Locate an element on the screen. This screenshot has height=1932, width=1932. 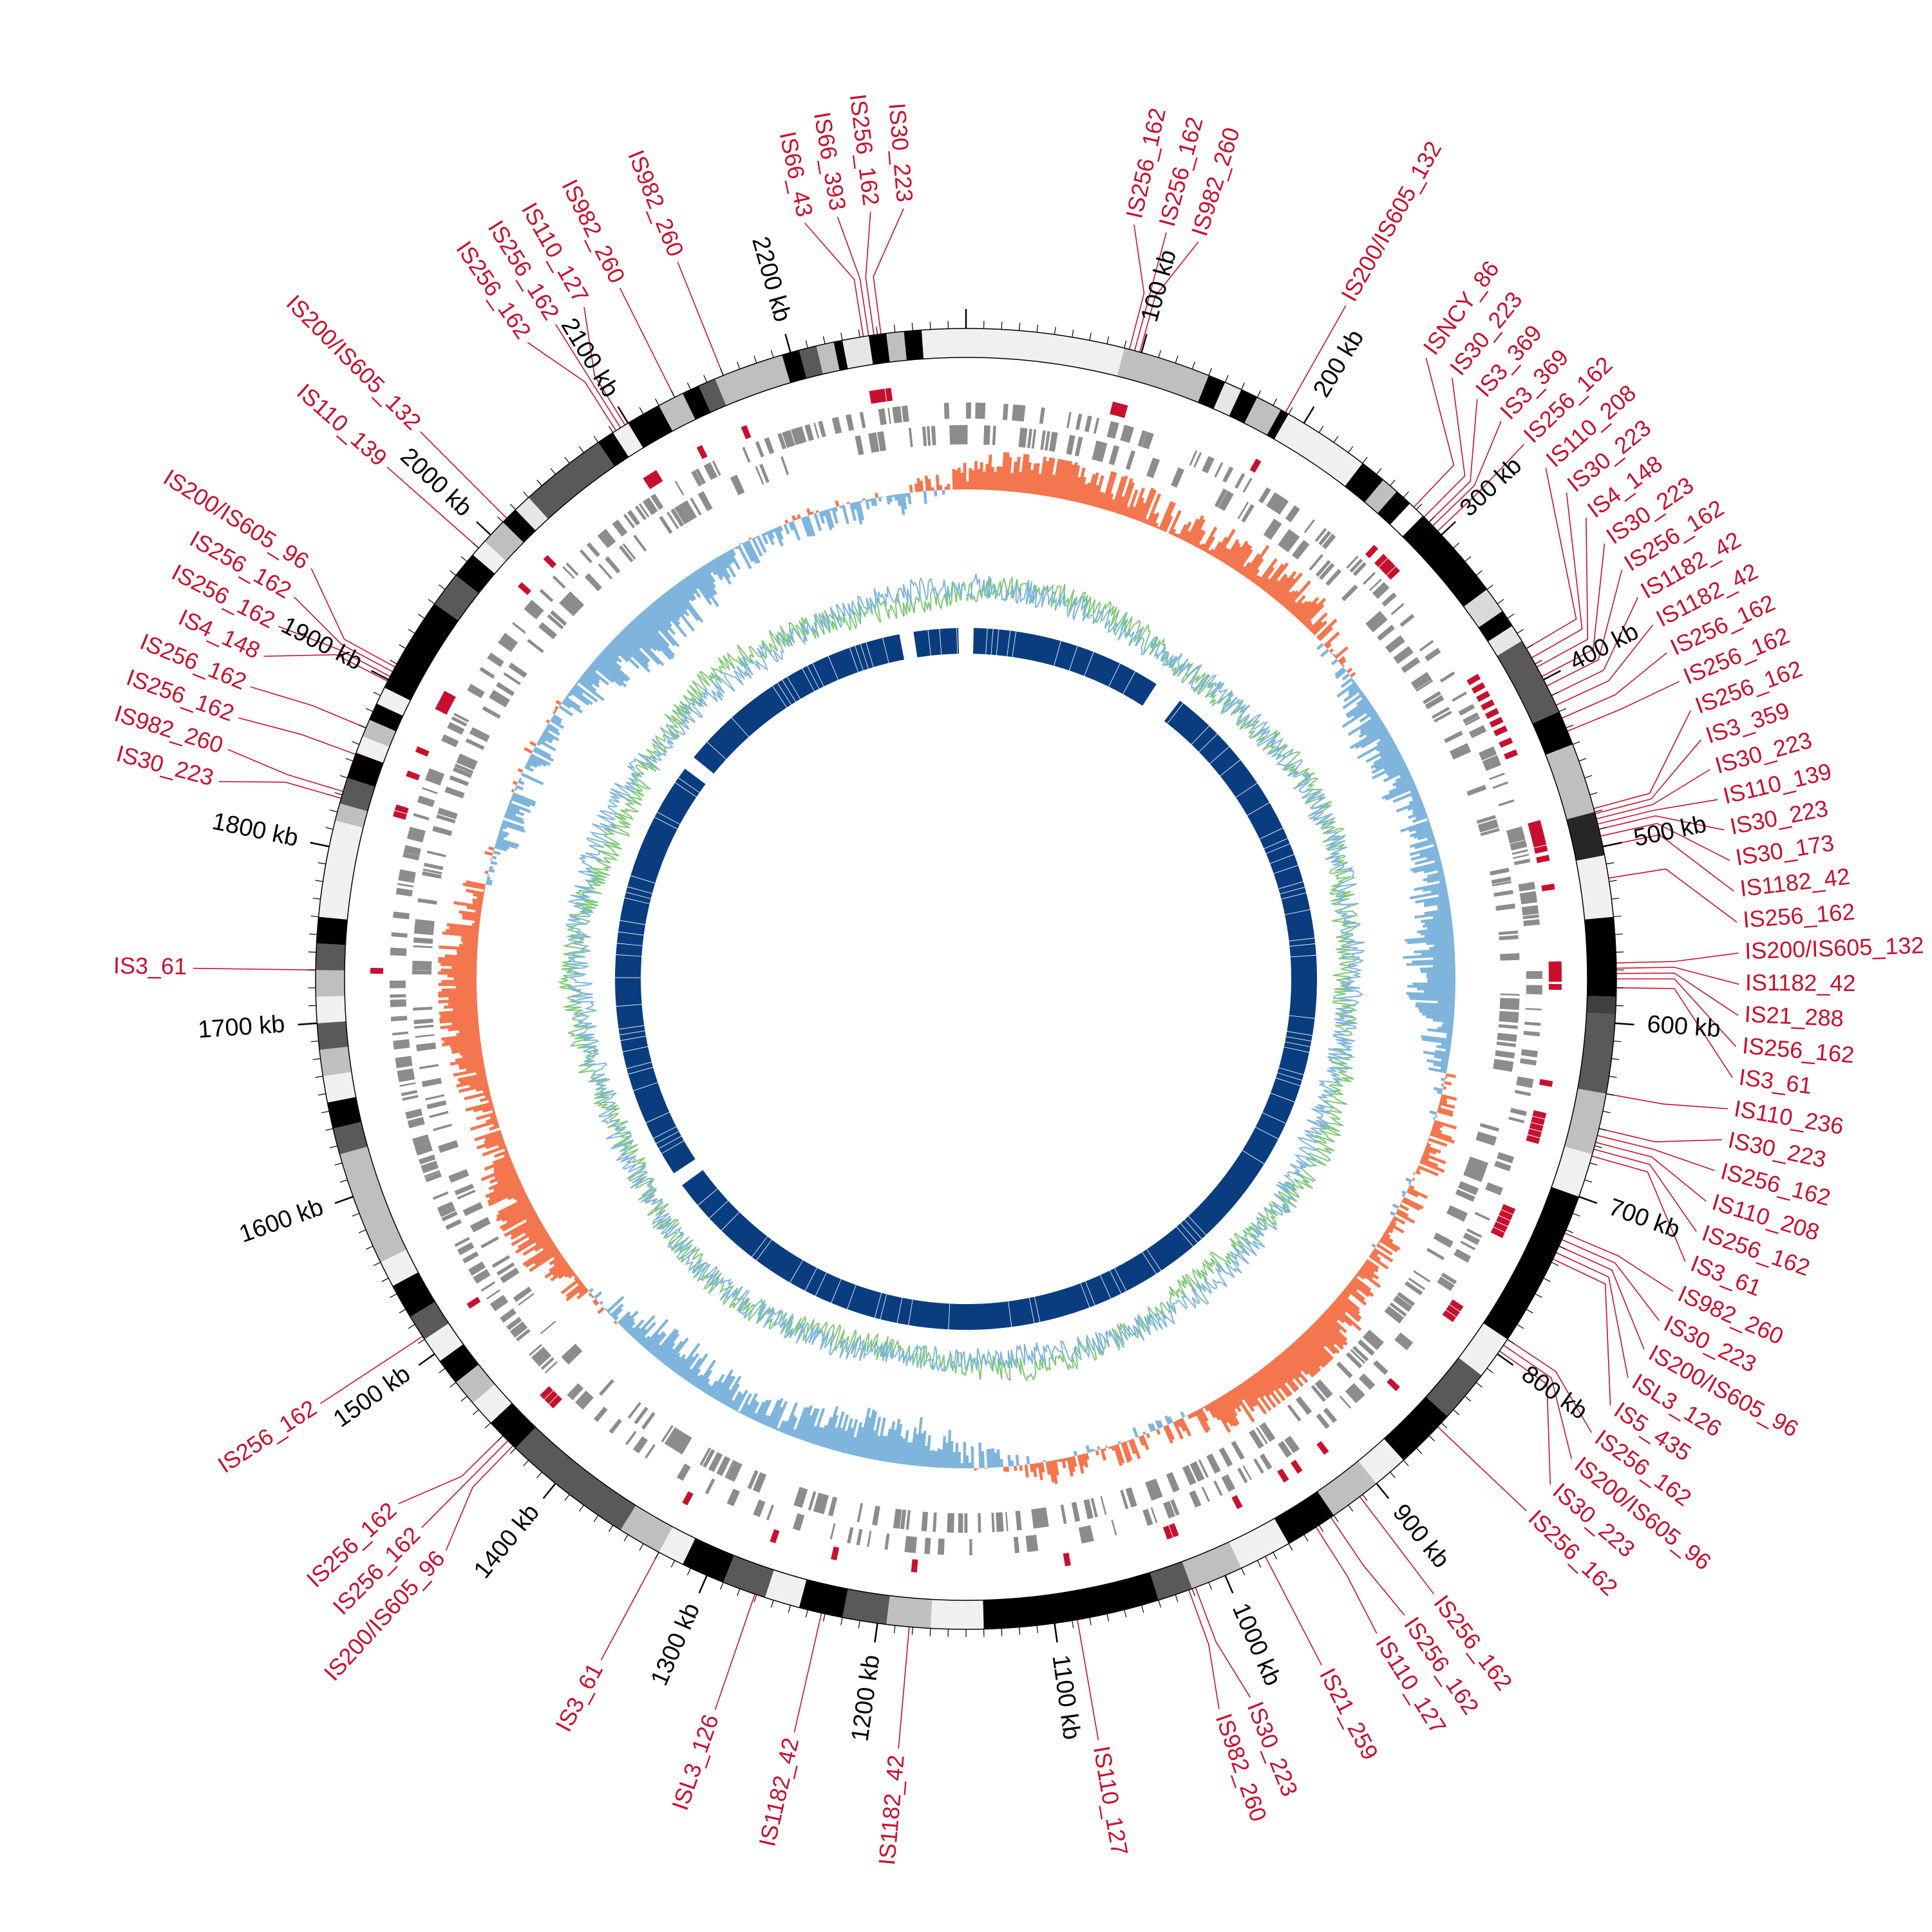
is-mark is located at coordinates (1555, 979).